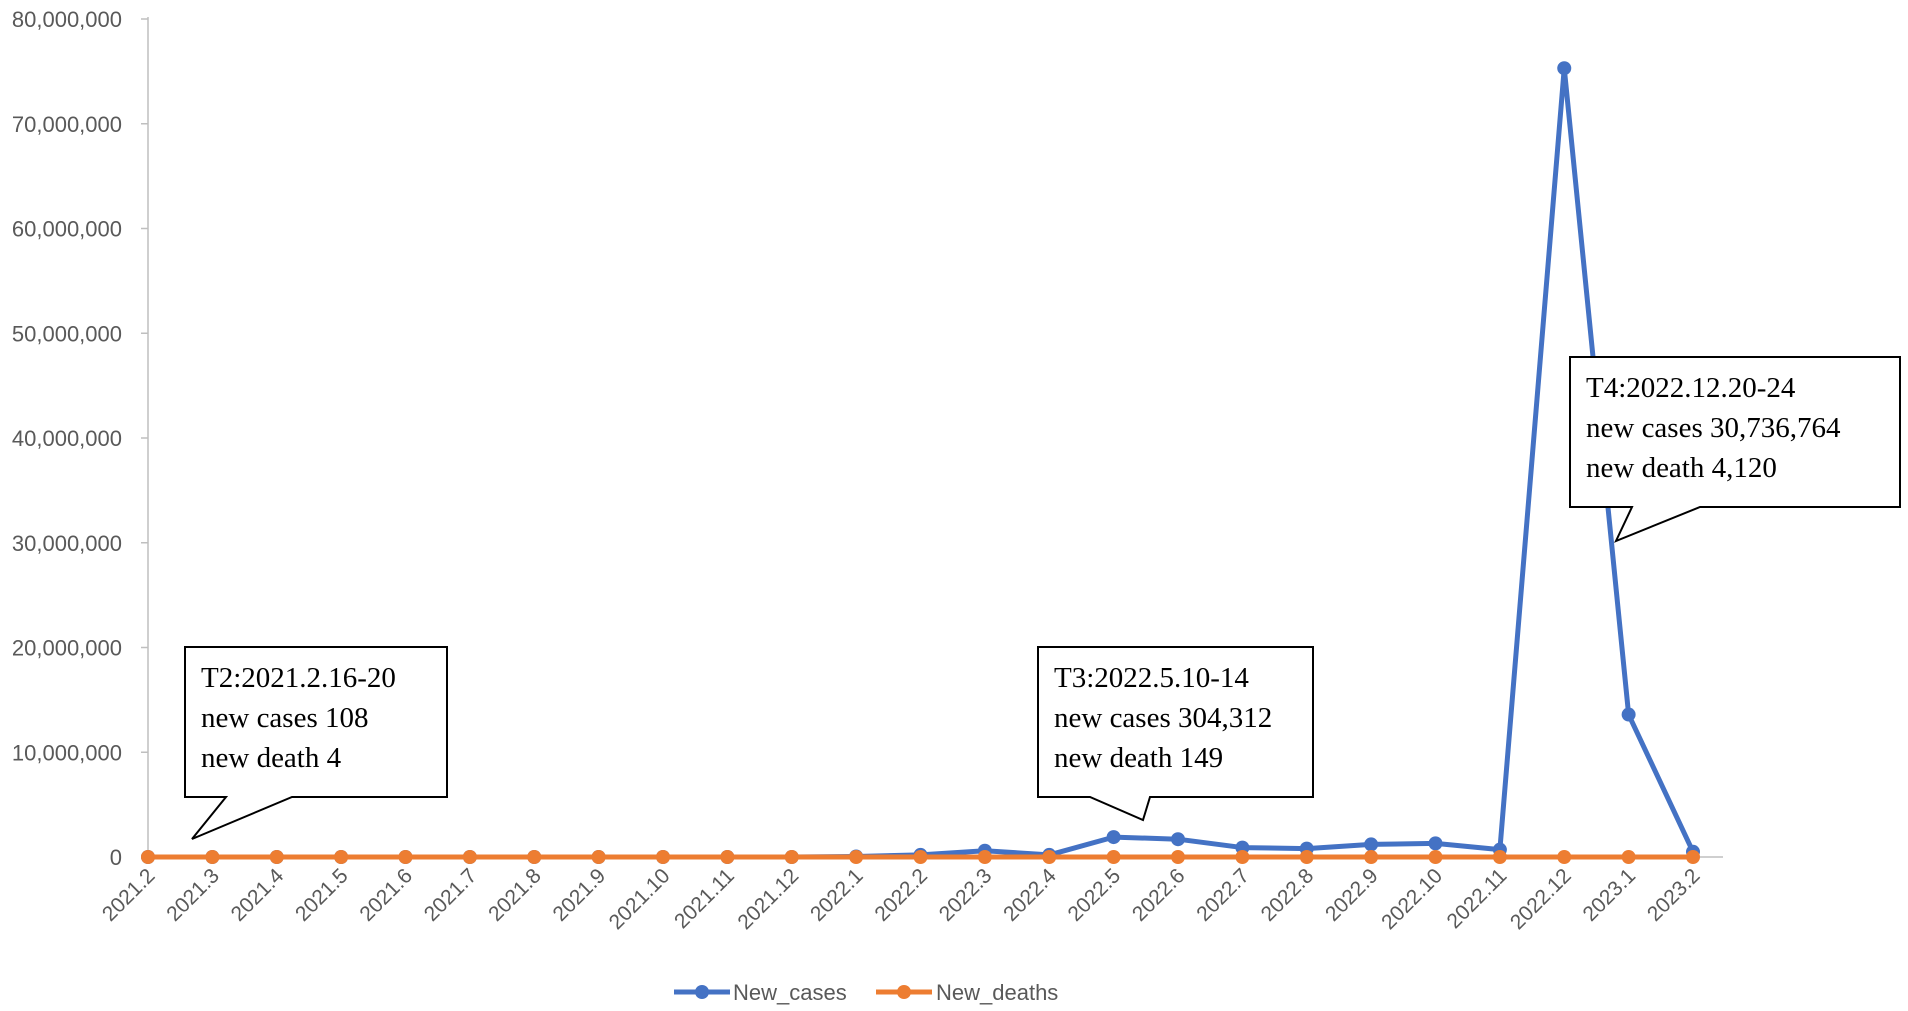  What do you see at coordinates (298, 678) in the screenshot?
I see `callout-line: T2:2021.2.16-20` at bounding box center [298, 678].